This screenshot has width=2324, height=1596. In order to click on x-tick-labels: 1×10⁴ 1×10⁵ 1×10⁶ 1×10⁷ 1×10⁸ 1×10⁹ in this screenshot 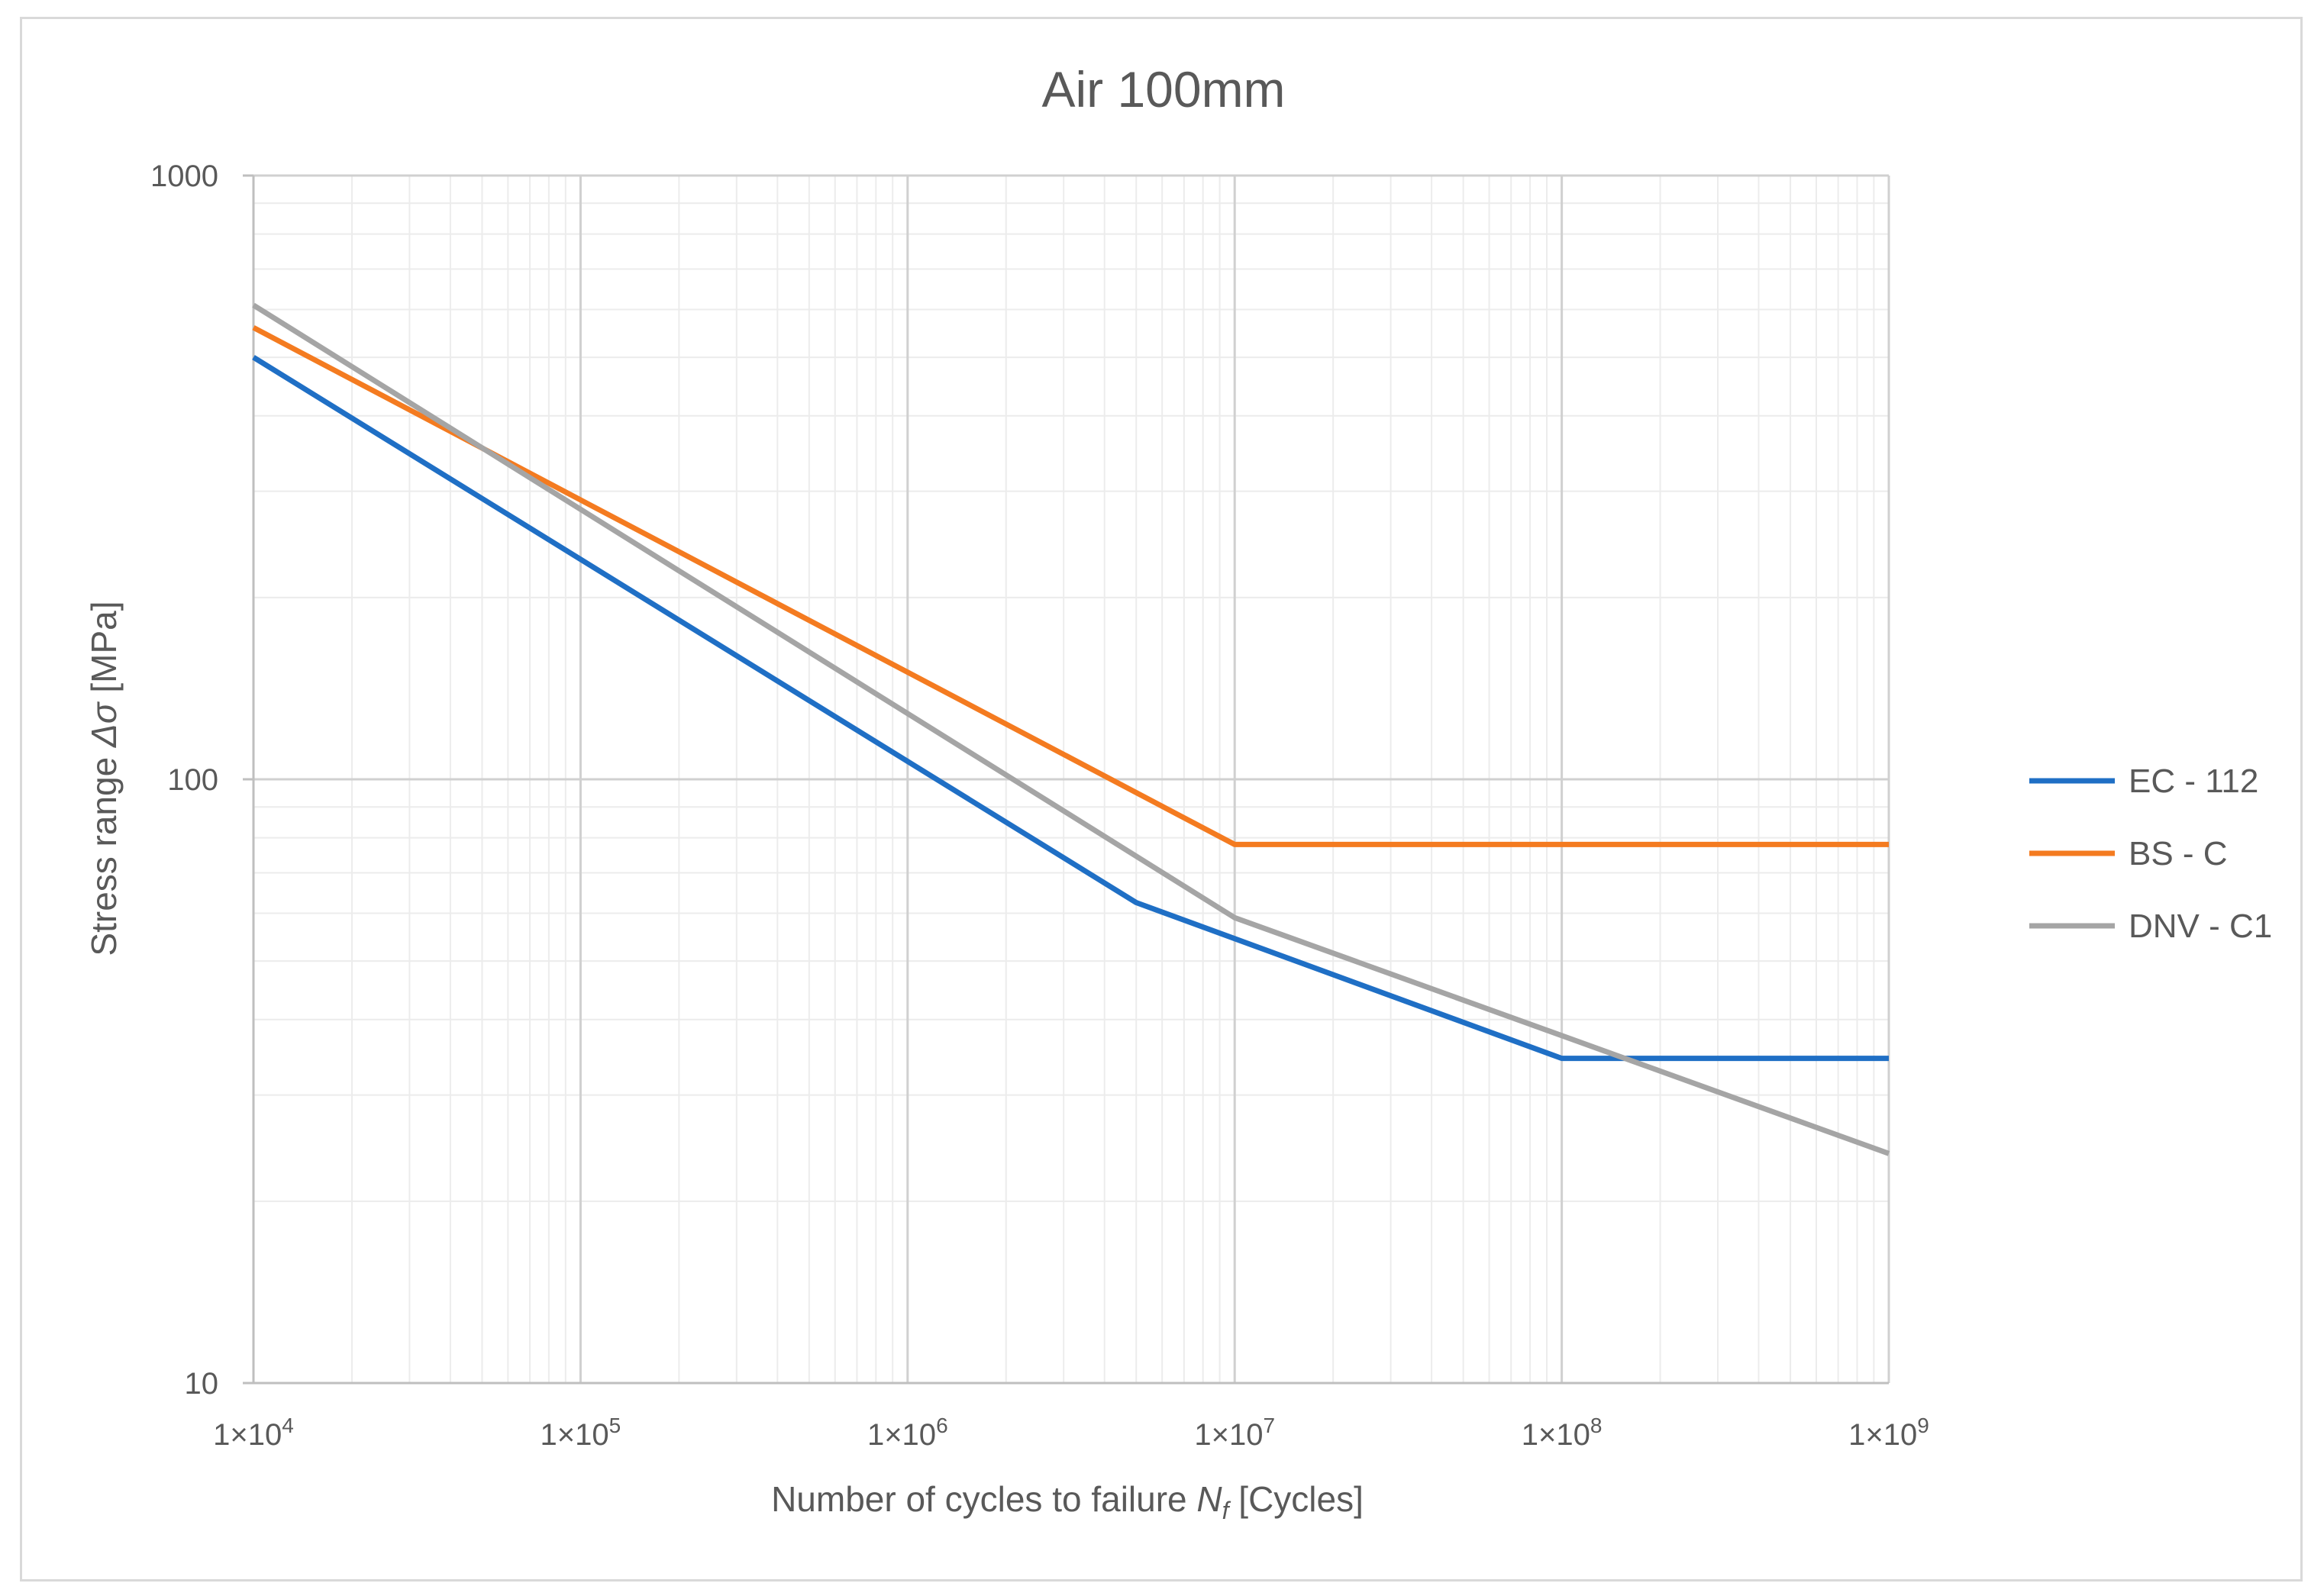, I will do `click(1071, 1433)`.